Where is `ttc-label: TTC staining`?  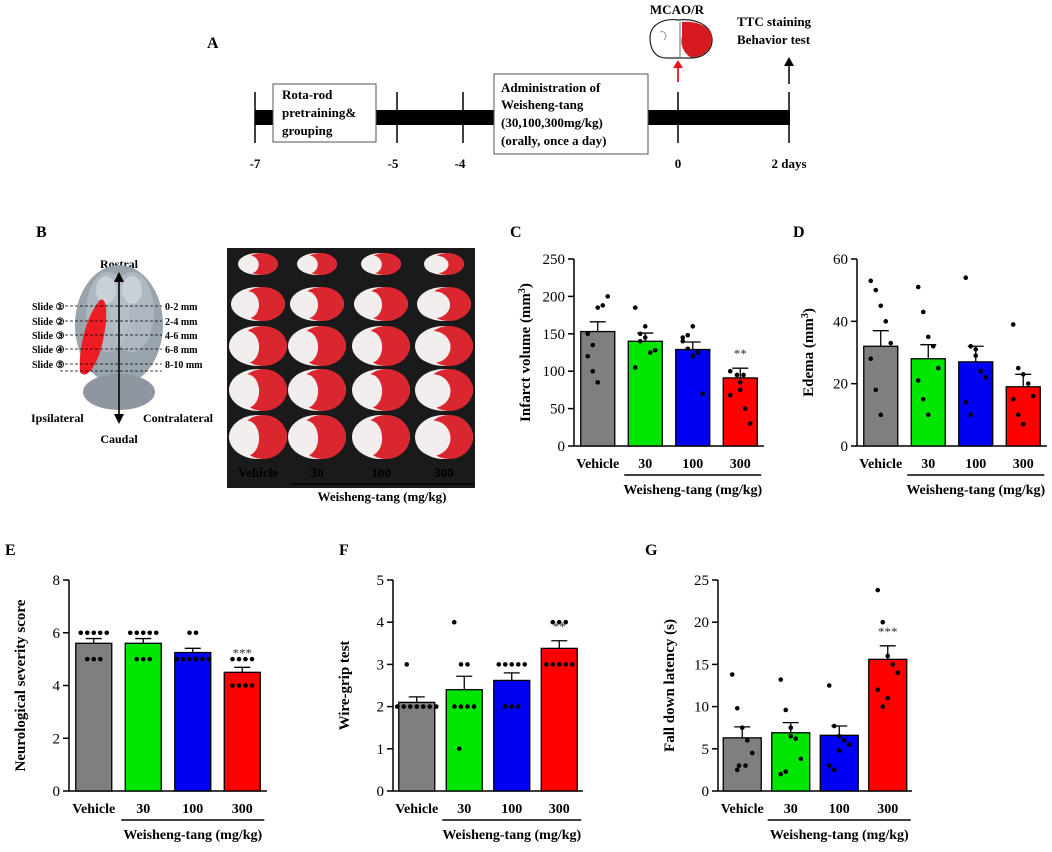 ttc-label: TTC staining is located at coordinates (774, 21).